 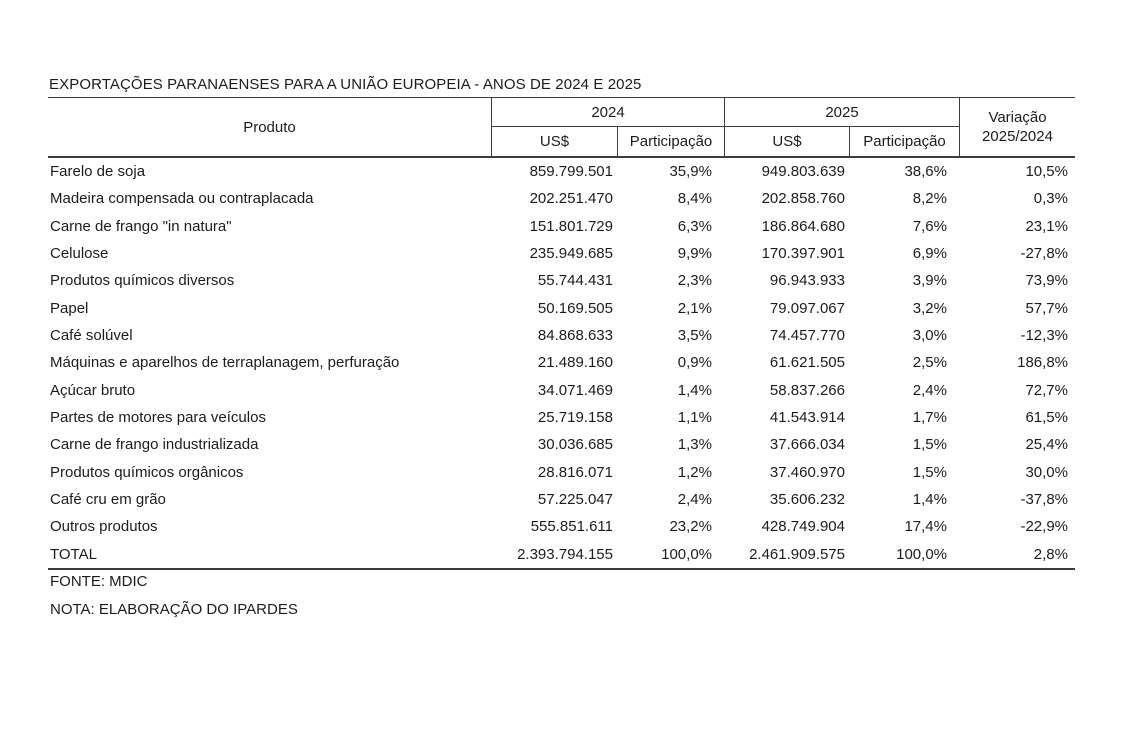 What do you see at coordinates (929, 281) in the screenshot?
I see `cell-participacao-2025: 3,9%` at bounding box center [929, 281].